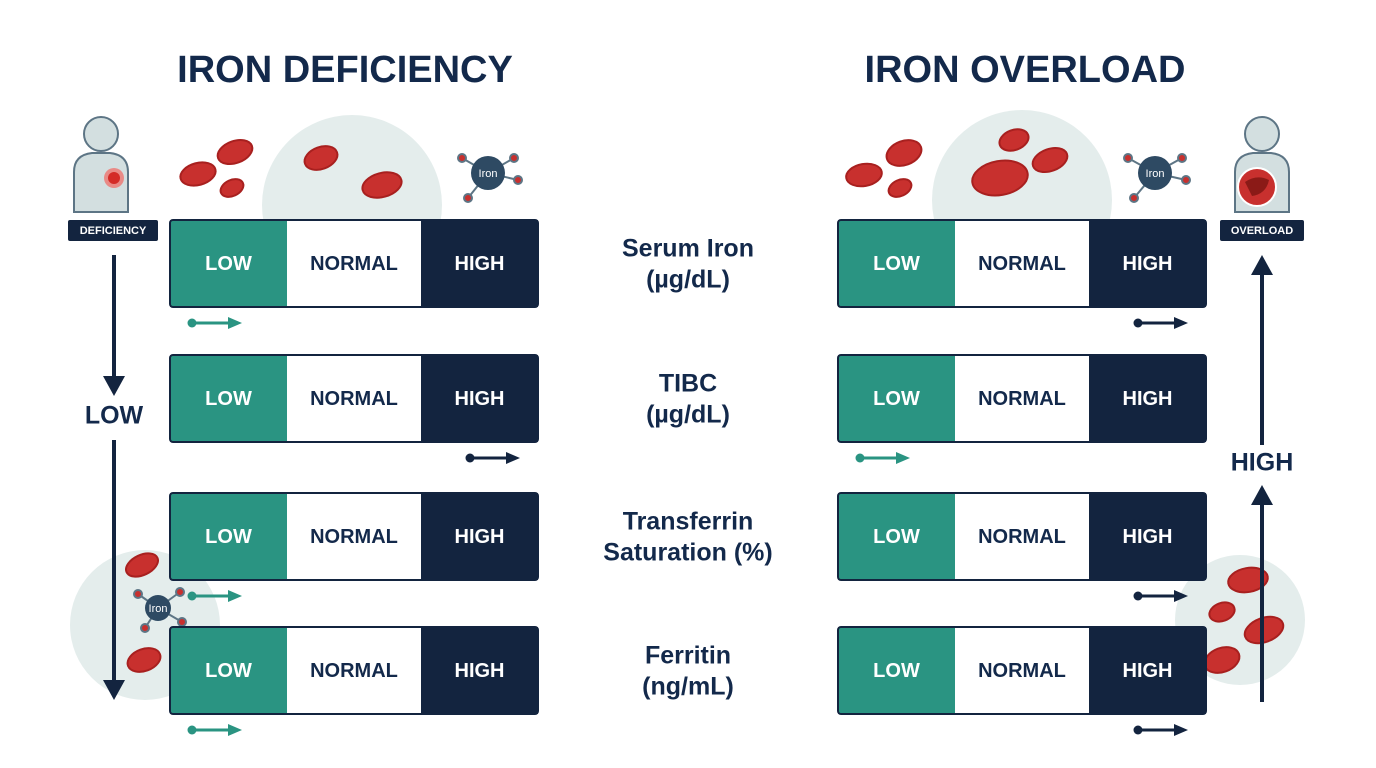 Image resolution: width=1376 pixels, height=768 pixels. Describe the element at coordinates (688, 656) in the screenshot. I see `test-label: Ferritin` at that location.